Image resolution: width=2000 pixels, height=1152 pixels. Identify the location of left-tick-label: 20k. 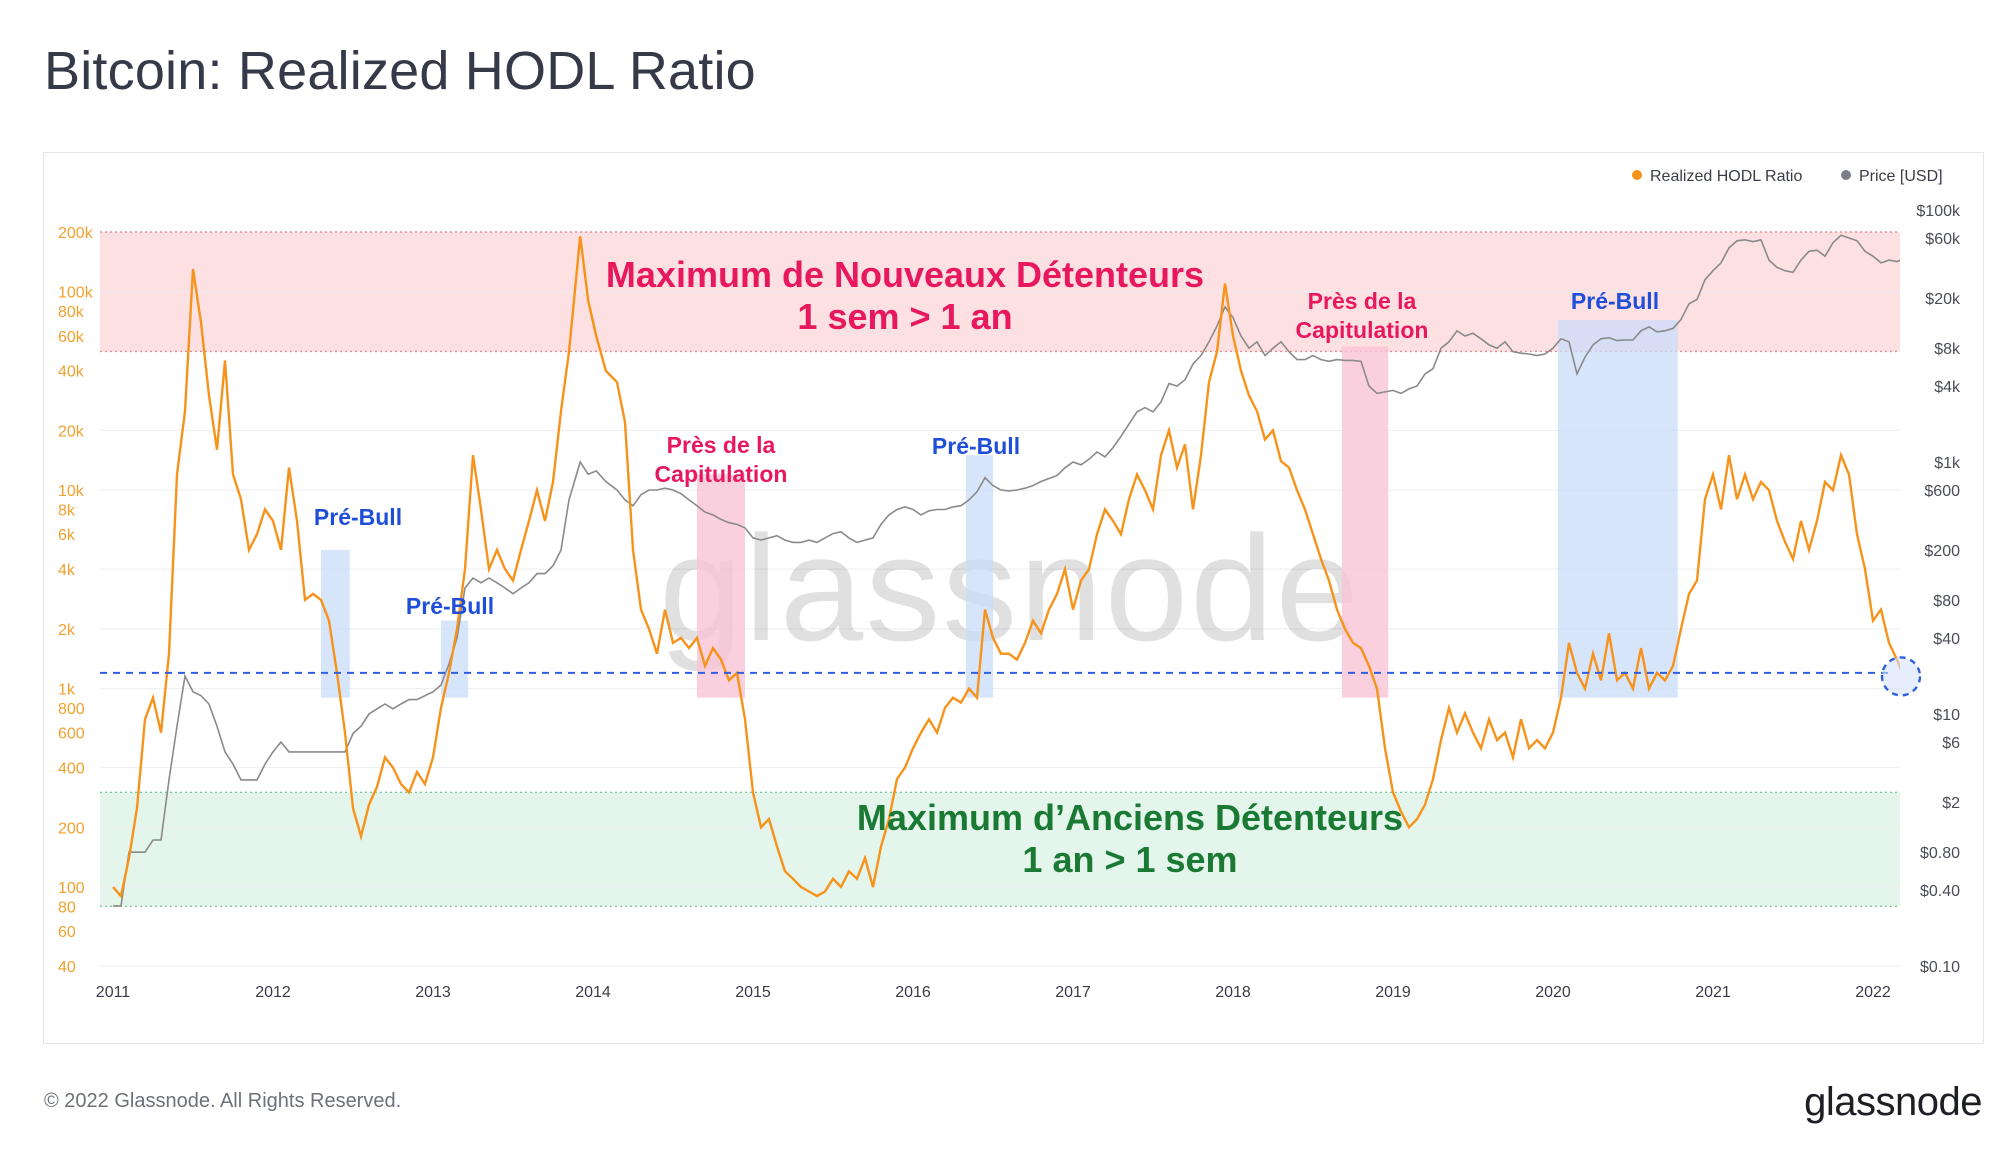
(71, 431).